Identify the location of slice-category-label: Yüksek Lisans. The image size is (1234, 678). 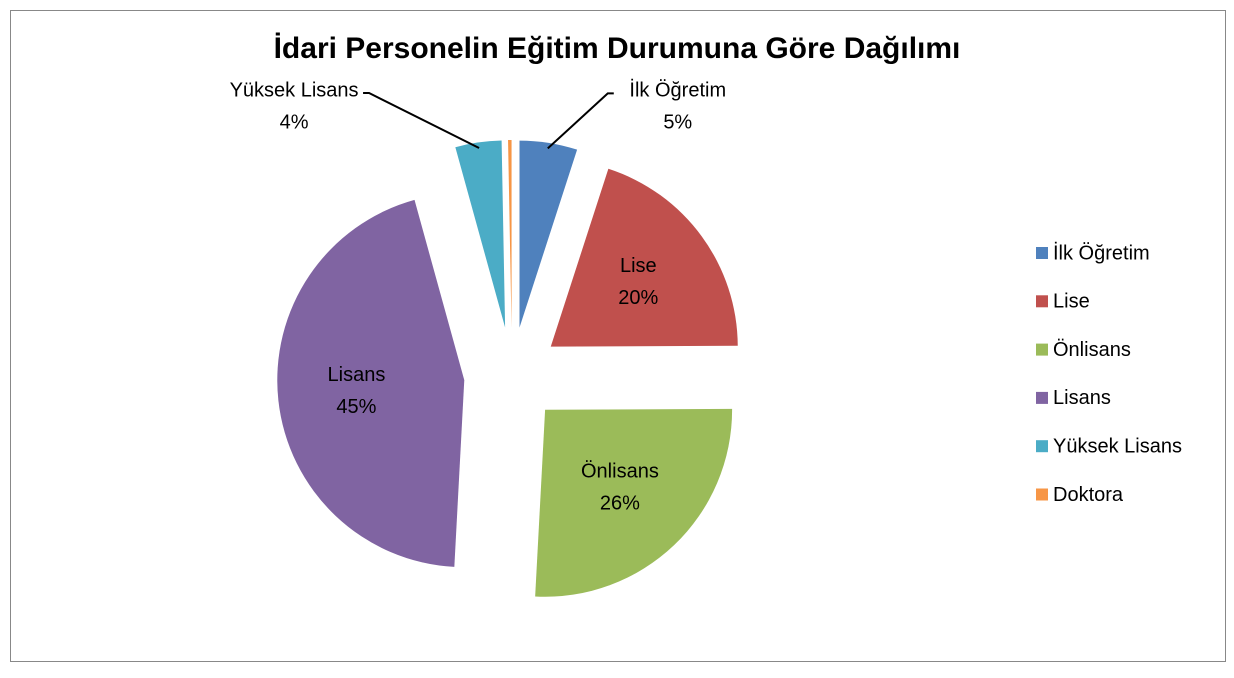
(294, 90).